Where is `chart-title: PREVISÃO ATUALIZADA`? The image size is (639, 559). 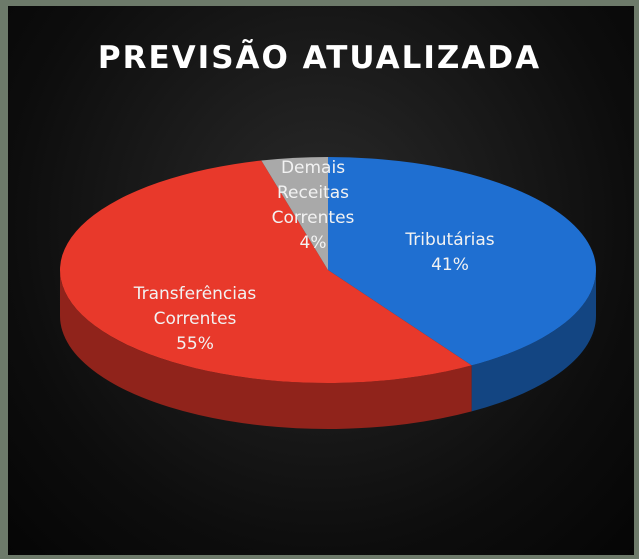 chart-title: PREVISÃO ATUALIZADA is located at coordinates (319, 58).